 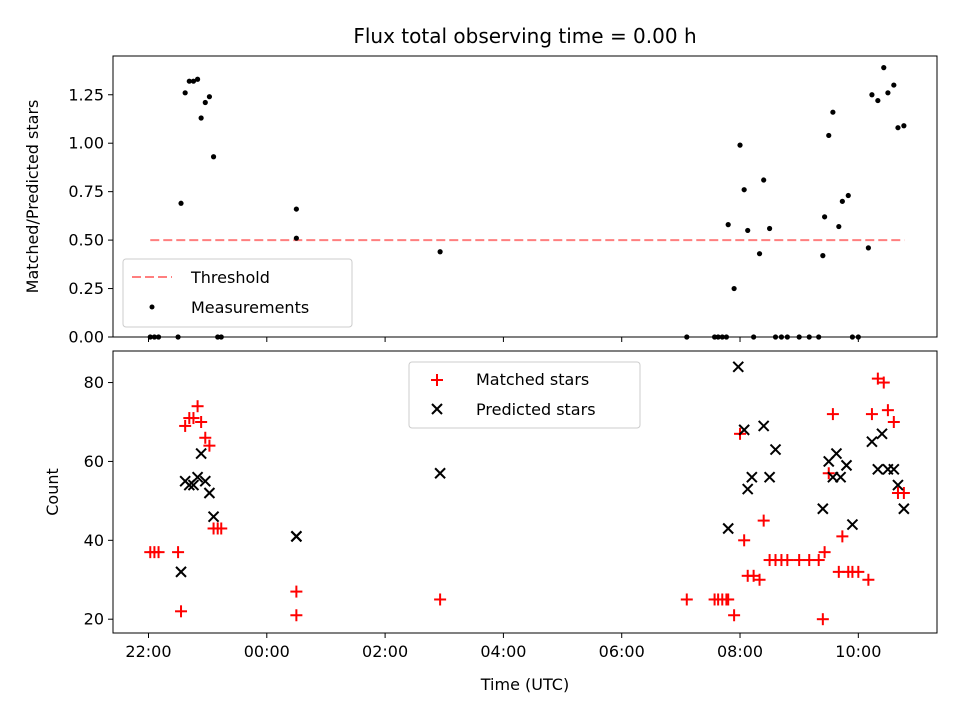 What do you see at coordinates (524, 36) in the screenshot?
I see `chart-title: Flux total observing time = 0.00 h` at bounding box center [524, 36].